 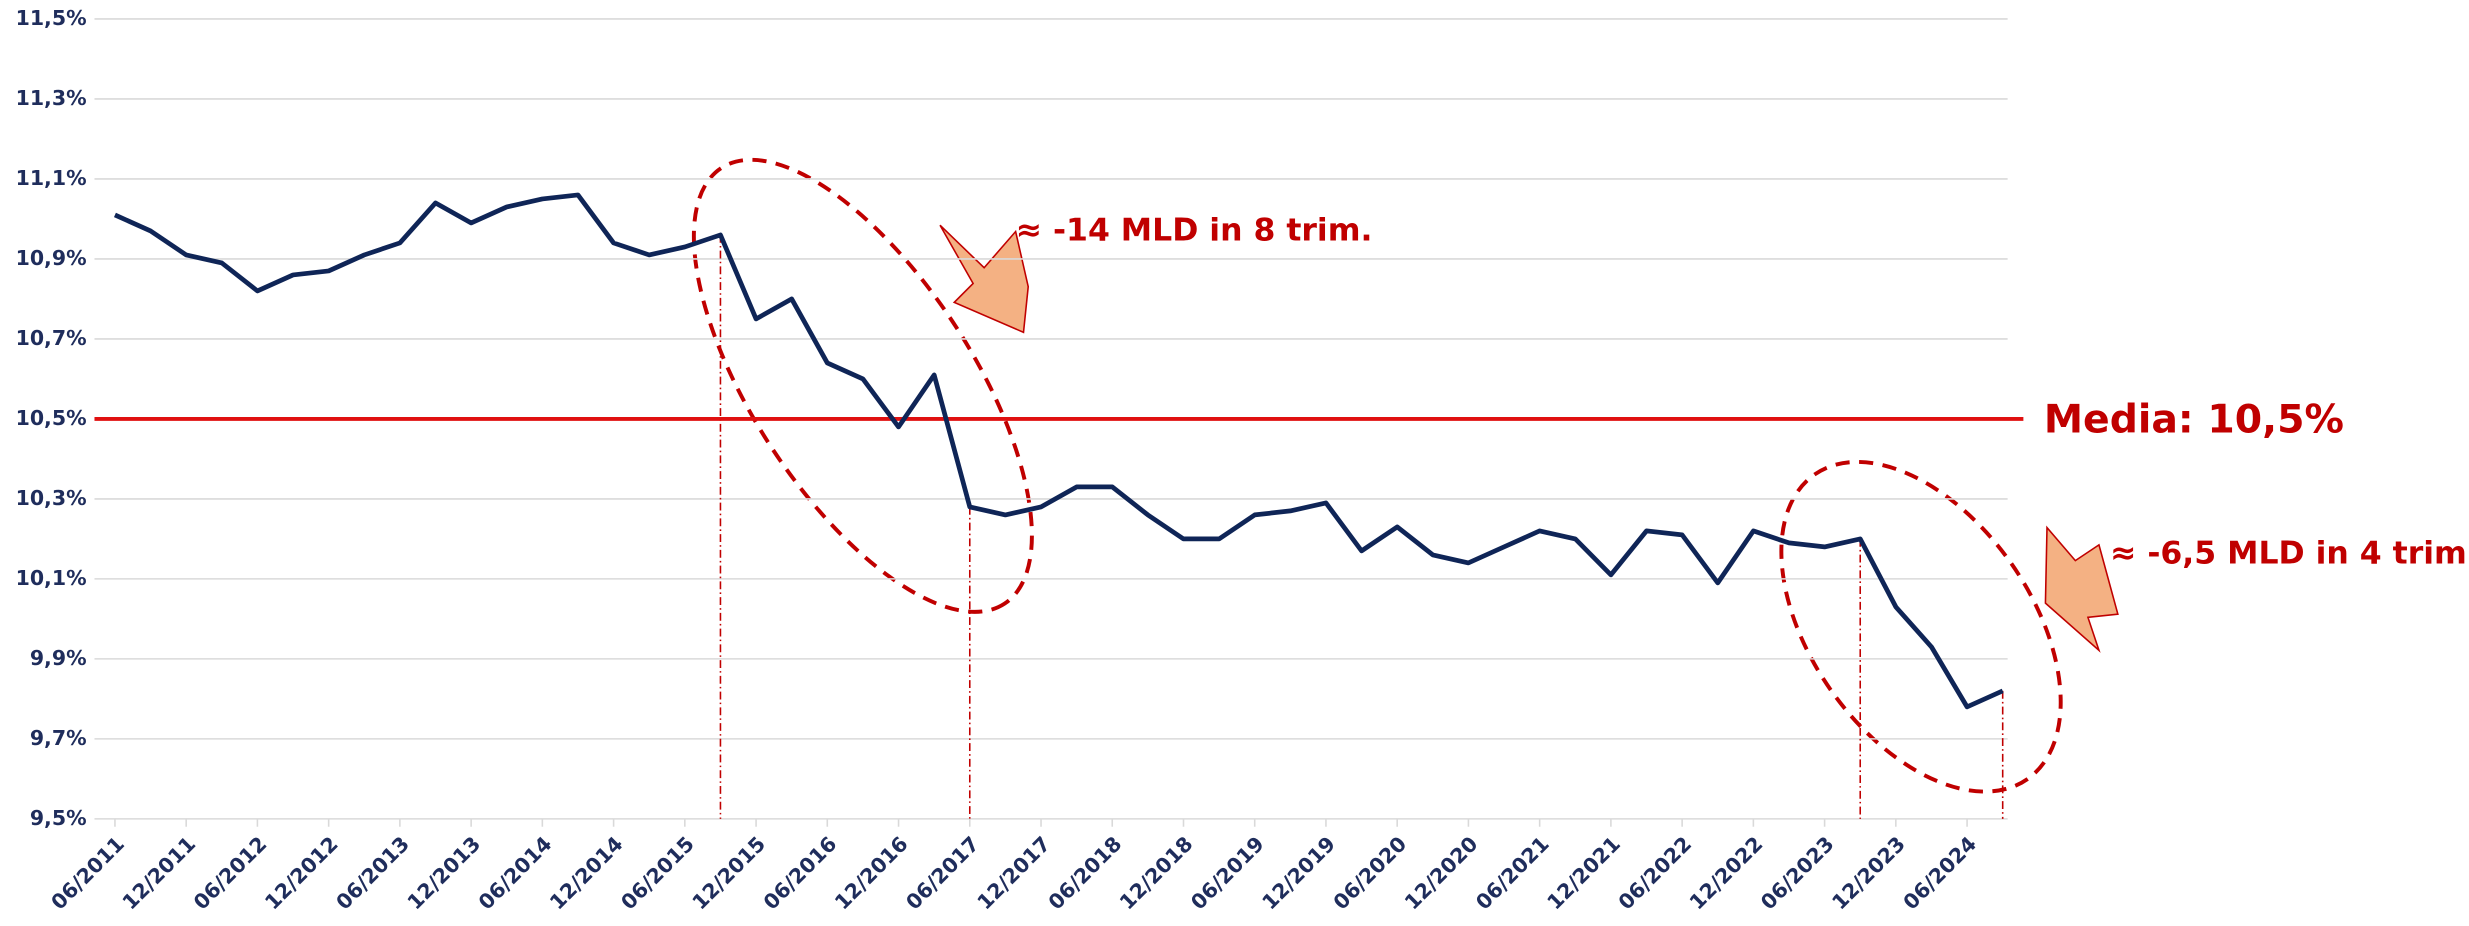 What do you see at coordinates (2194, 420) in the screenshot?
I see `mean-label: Media: 10,5%` at bounding box center [2194, 420].